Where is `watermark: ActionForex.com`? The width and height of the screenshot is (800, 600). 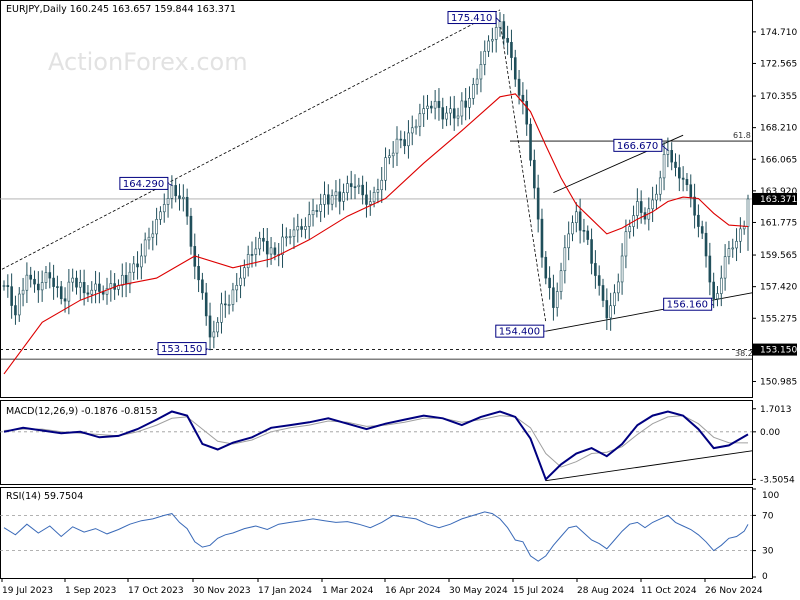 watermark: ActionForex.com is located at coordinates (148, 62).